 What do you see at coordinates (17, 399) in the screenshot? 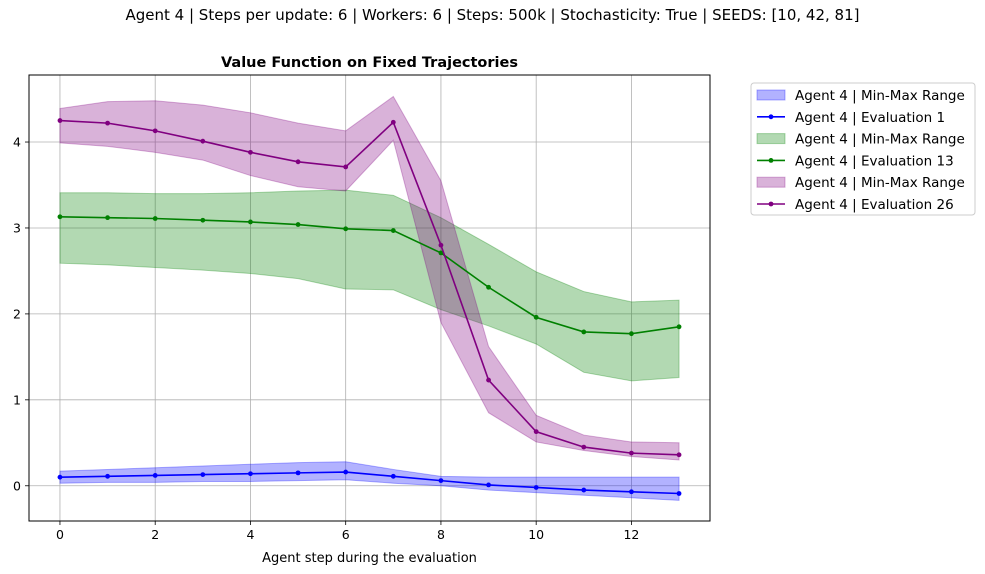
I see `y-tick-label: 1` at bounding box center [17, 399].